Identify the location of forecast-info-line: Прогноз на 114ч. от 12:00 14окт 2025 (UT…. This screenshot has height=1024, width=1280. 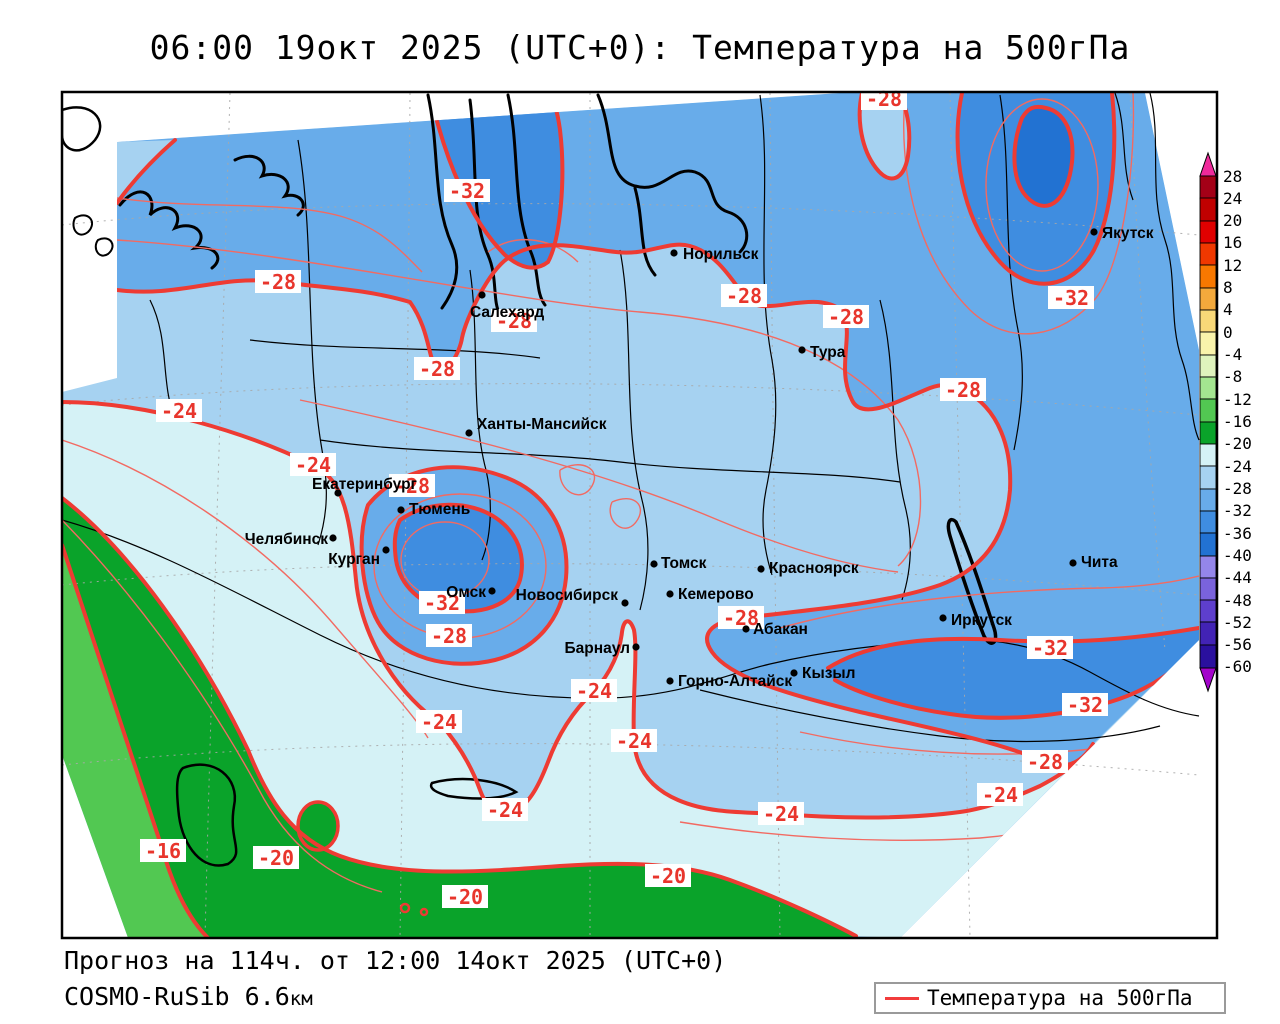
(395, 960).